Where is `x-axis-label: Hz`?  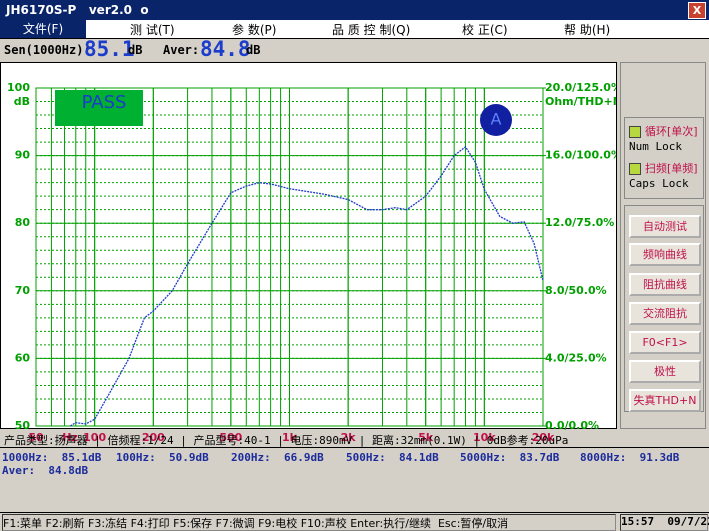
x-axis-label: Hz is located at coordinates (70, 437).